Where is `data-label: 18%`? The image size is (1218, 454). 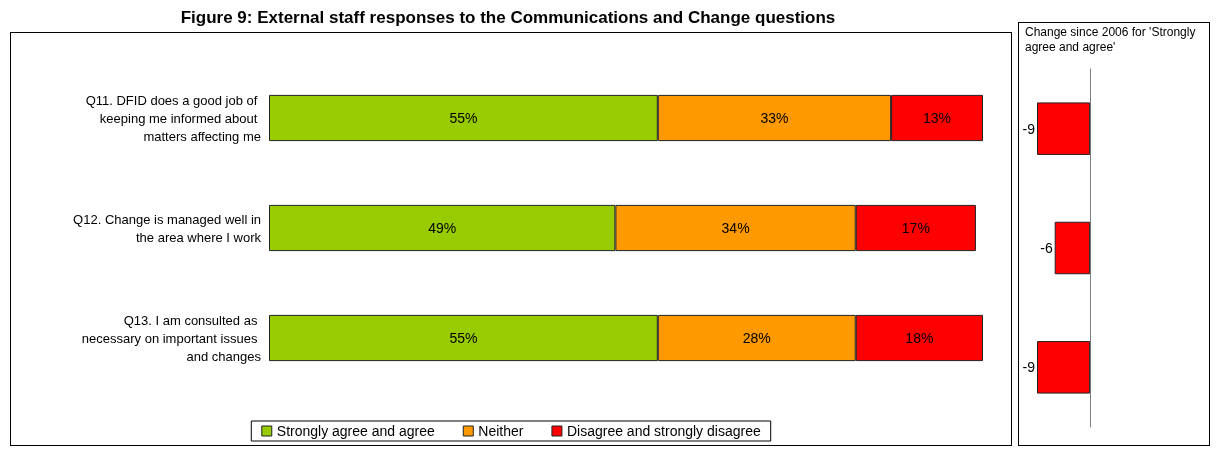
data-label: 18% is located at coordinates (919, 338).